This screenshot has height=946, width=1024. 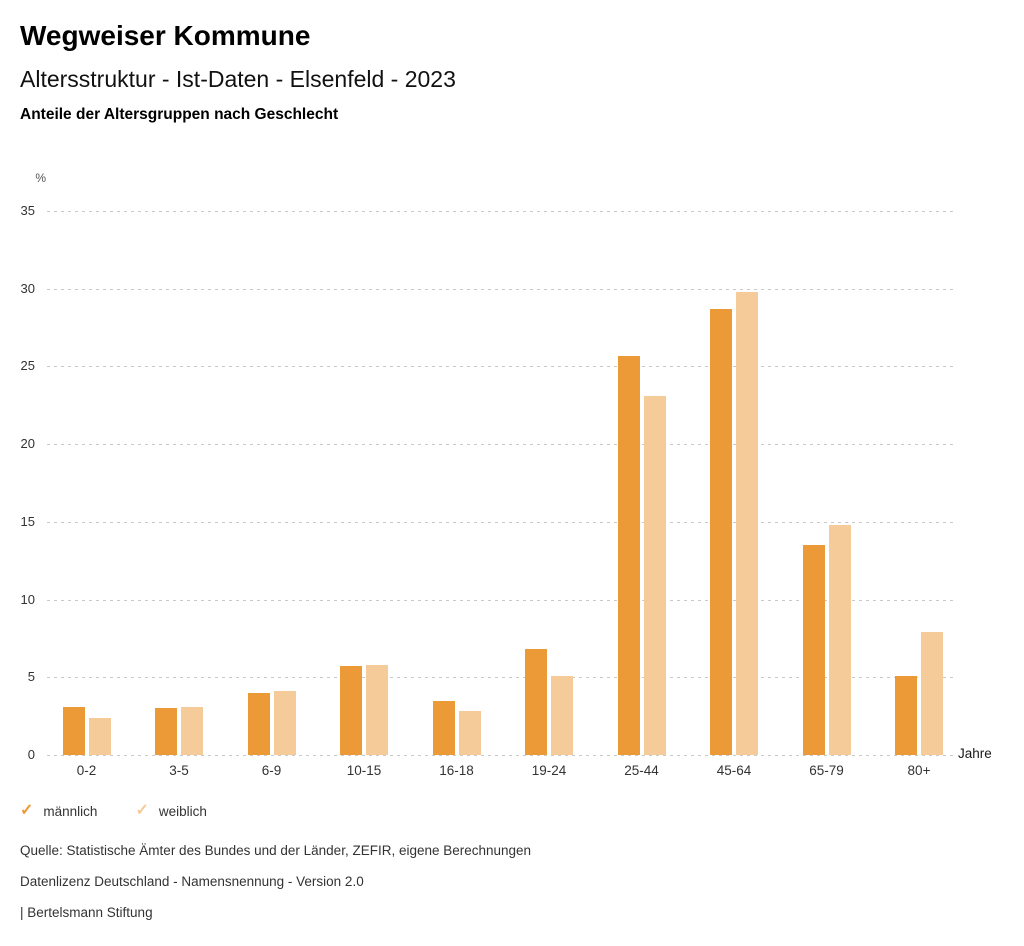 I want to click on legend: ✓ männlich ✓ weiblich, so click(x=113, y=811).